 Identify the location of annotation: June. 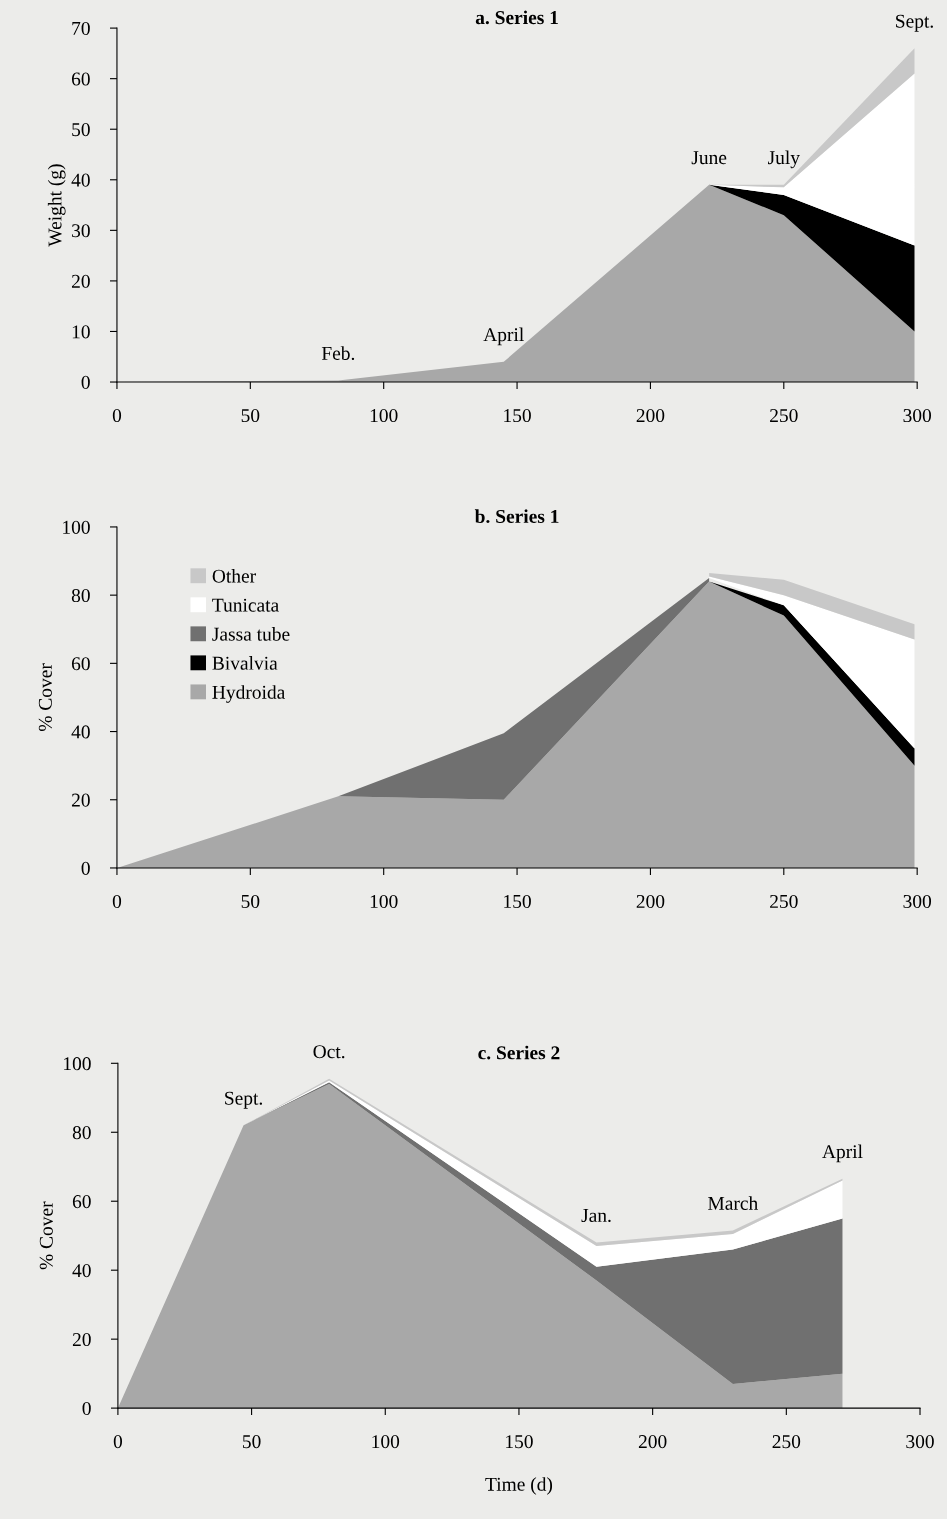
(709, 158).